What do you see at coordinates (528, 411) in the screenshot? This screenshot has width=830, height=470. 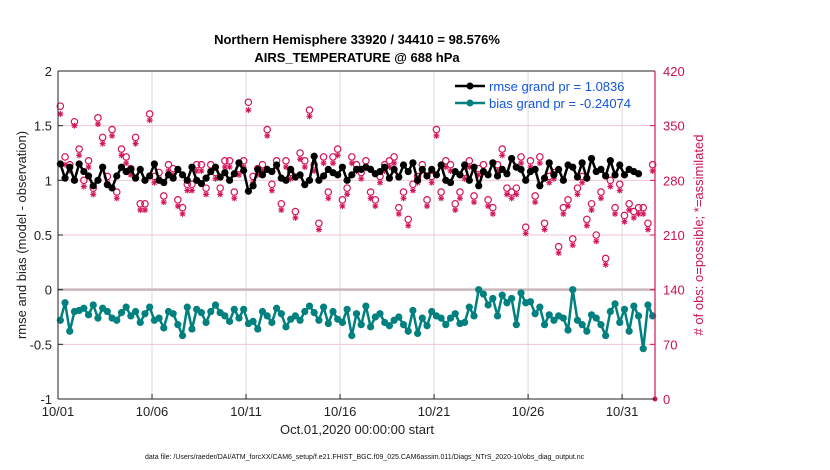 I see `x-tick-label: 10/26` at bounding box center [528, 411].